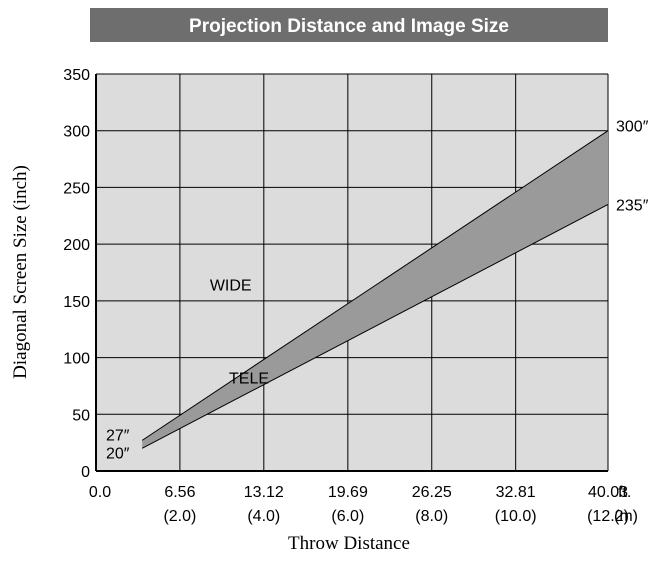  Describe the element at coordinates (118, 435) in the screenshot. I see `wide-start-label: 27″` at that location.